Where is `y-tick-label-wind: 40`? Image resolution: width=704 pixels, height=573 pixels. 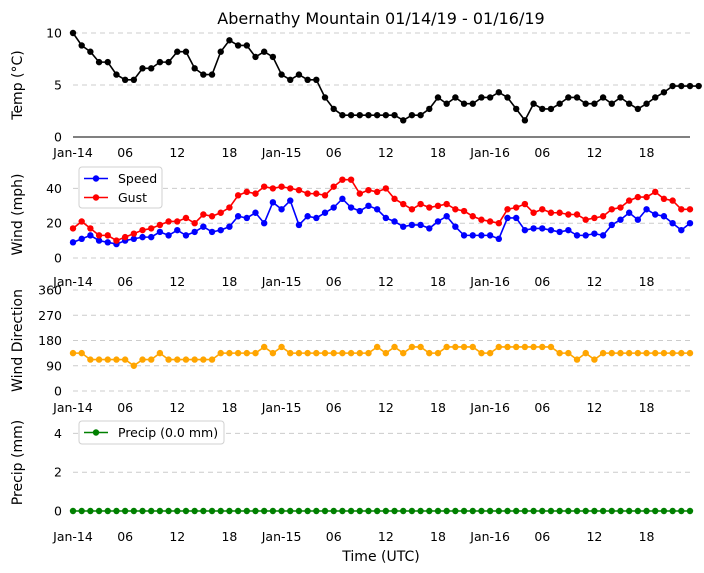 y-tick-label-wind: 40 is located at coordinates (54, 188).